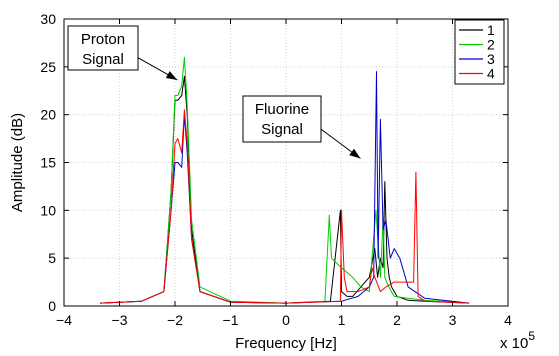  What do you see at coordinates (514, 343) in the screenshot?
I see `x-axis-multiplier-base: x 10` at bounding box center [514, 343].